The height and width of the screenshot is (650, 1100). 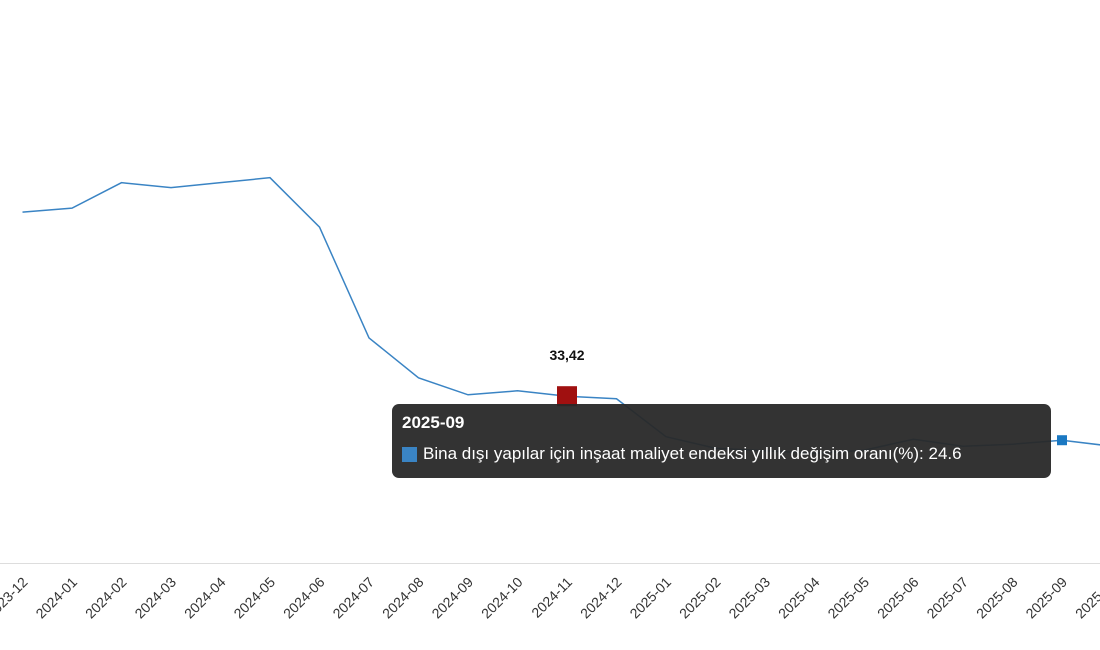 I want to click on x-tick-label: 2024-07, so click(x=353, y=598).